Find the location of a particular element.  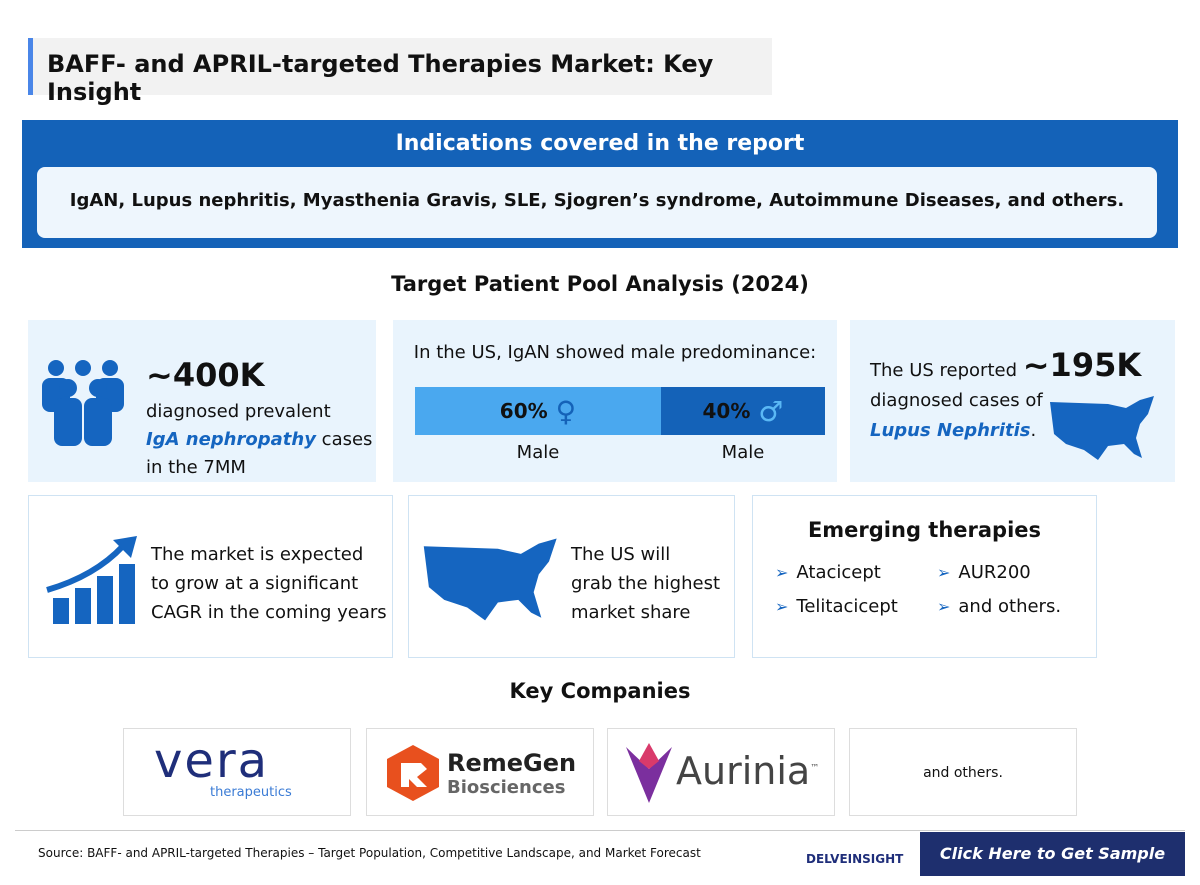

therapy-name: Telitacicept is located at coordinates (847, 606).